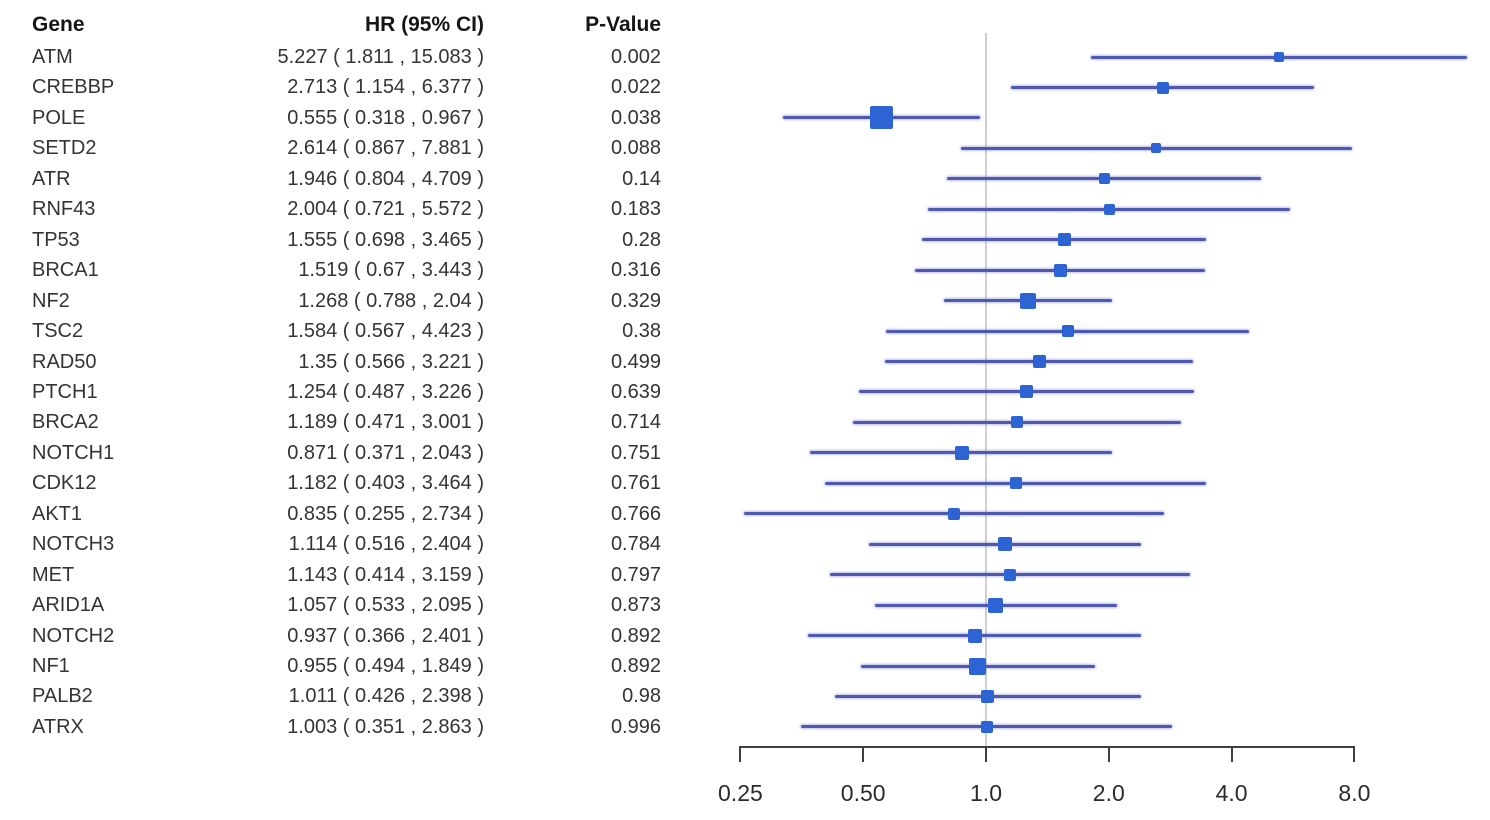  What do you see at coordinates (635, 726) in the screenshot?
I see `p-value: 0.996` at bounding box center [635, 726].